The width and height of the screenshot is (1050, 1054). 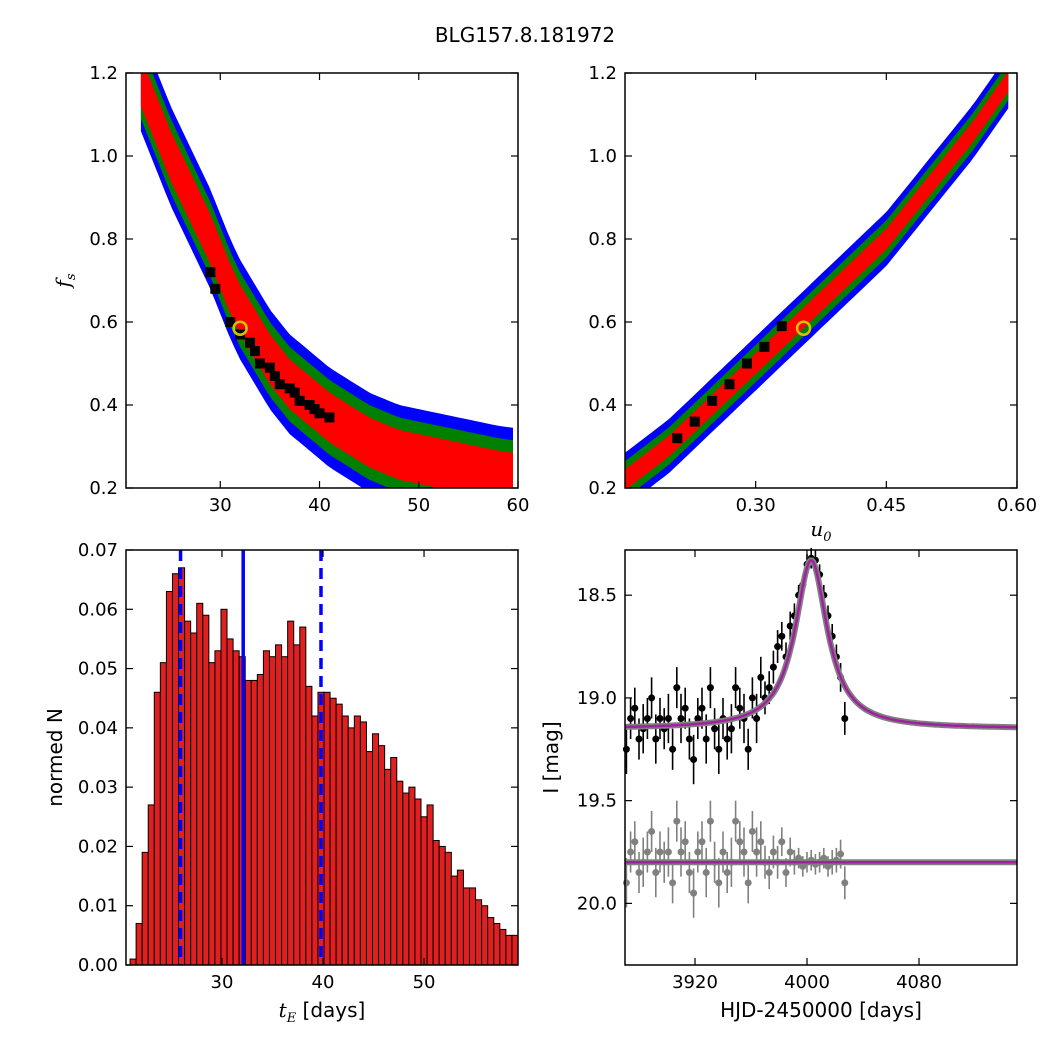 I want to click on y-axis-label: fs, so click(x=65, y=281).